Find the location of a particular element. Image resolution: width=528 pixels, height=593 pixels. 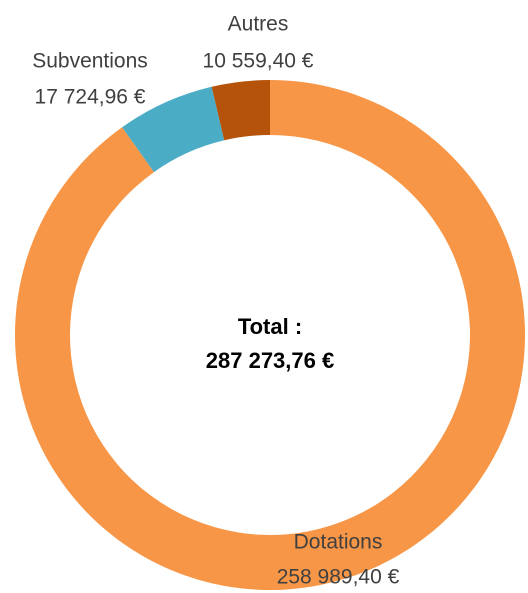

value-label: 258 989,40 € is located at coordinates (338, 577).